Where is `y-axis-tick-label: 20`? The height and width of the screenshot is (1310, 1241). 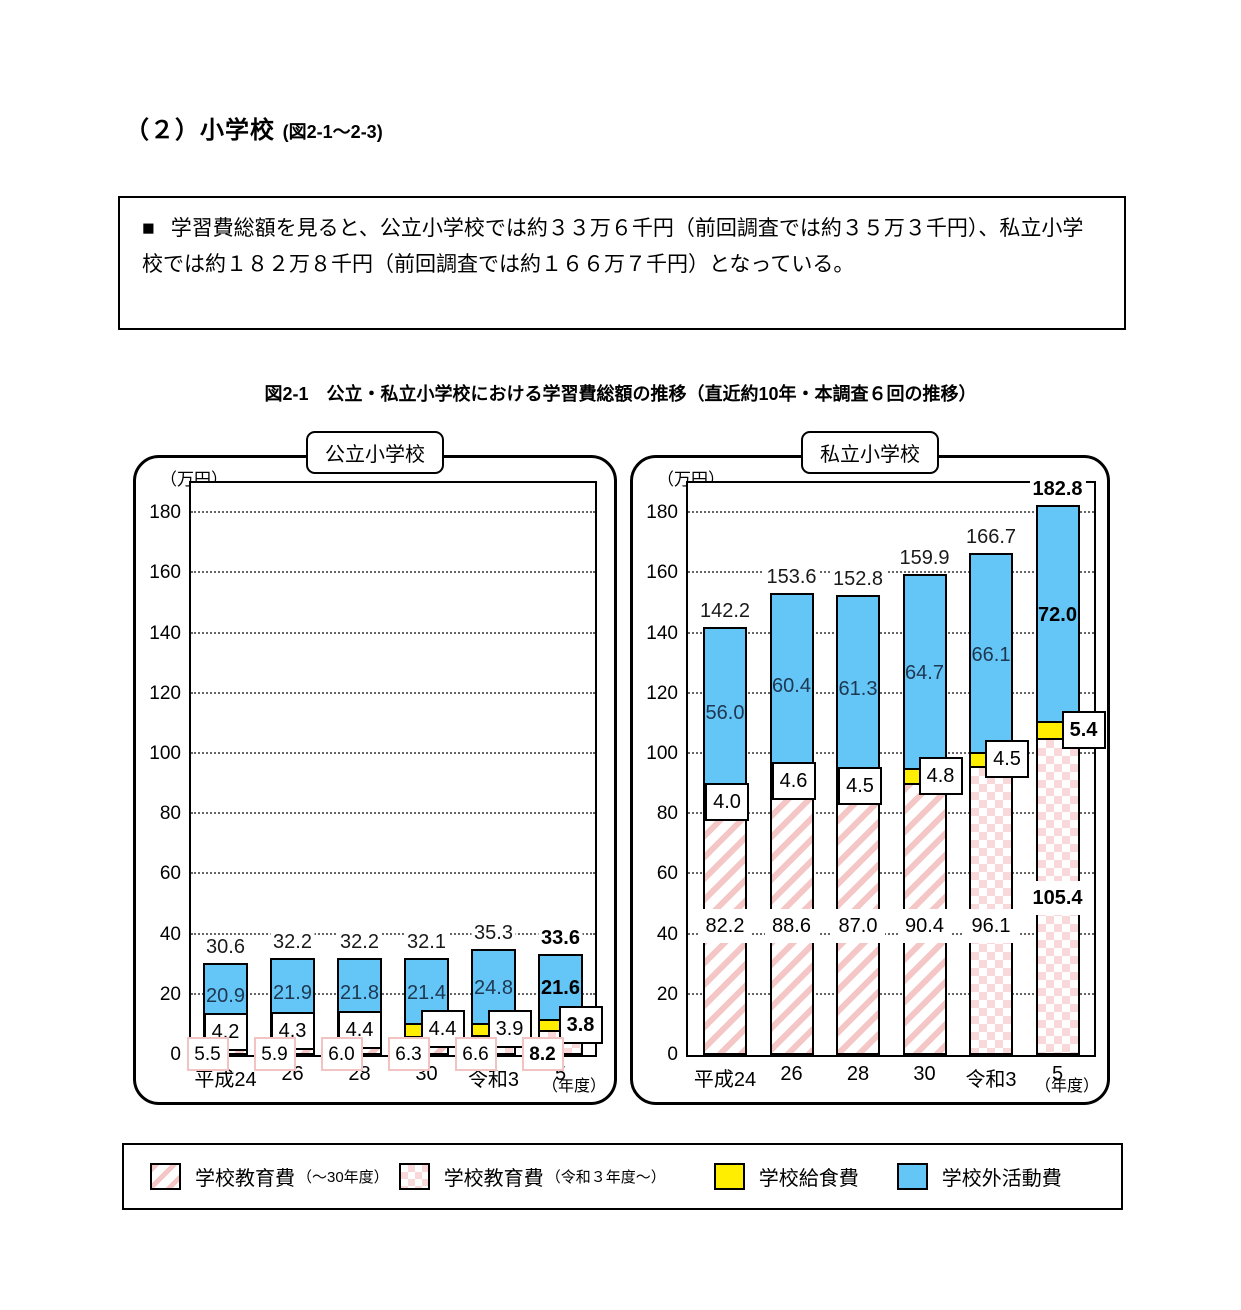
y-axis-tick-label: 20 is located at coordinates (667, 994).